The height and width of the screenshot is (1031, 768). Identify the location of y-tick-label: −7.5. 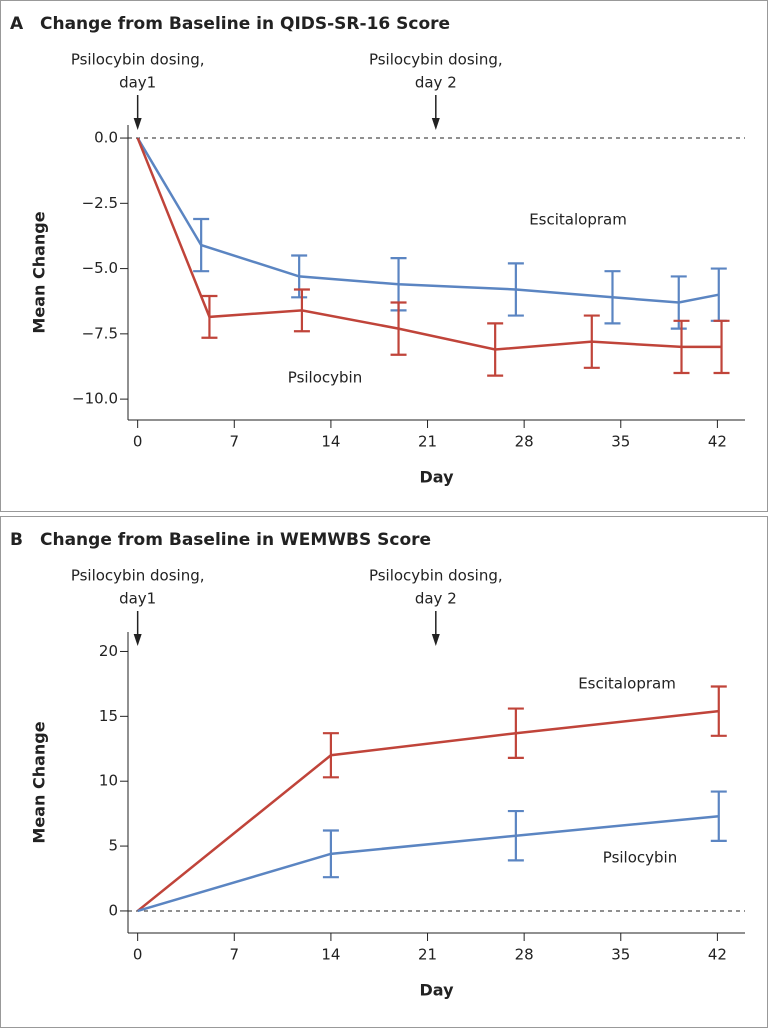
(100, 333).